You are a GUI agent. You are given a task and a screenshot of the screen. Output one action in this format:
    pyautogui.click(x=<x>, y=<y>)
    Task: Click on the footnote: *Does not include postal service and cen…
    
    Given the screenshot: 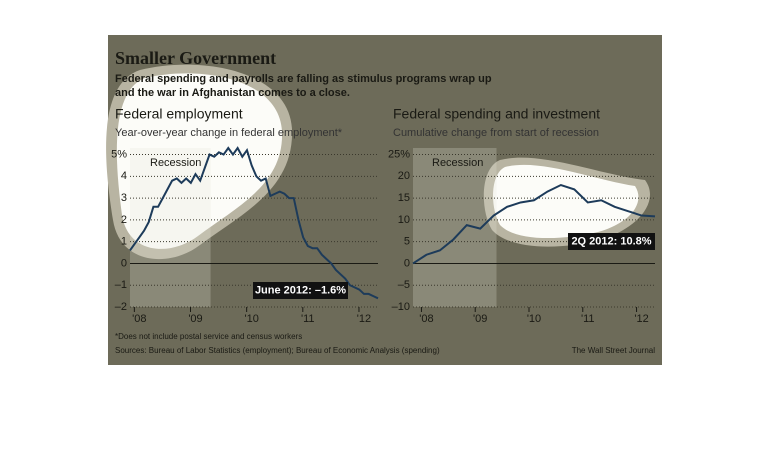 What is the action you would take?
    pyautogui.click(x=208, y=336)
    